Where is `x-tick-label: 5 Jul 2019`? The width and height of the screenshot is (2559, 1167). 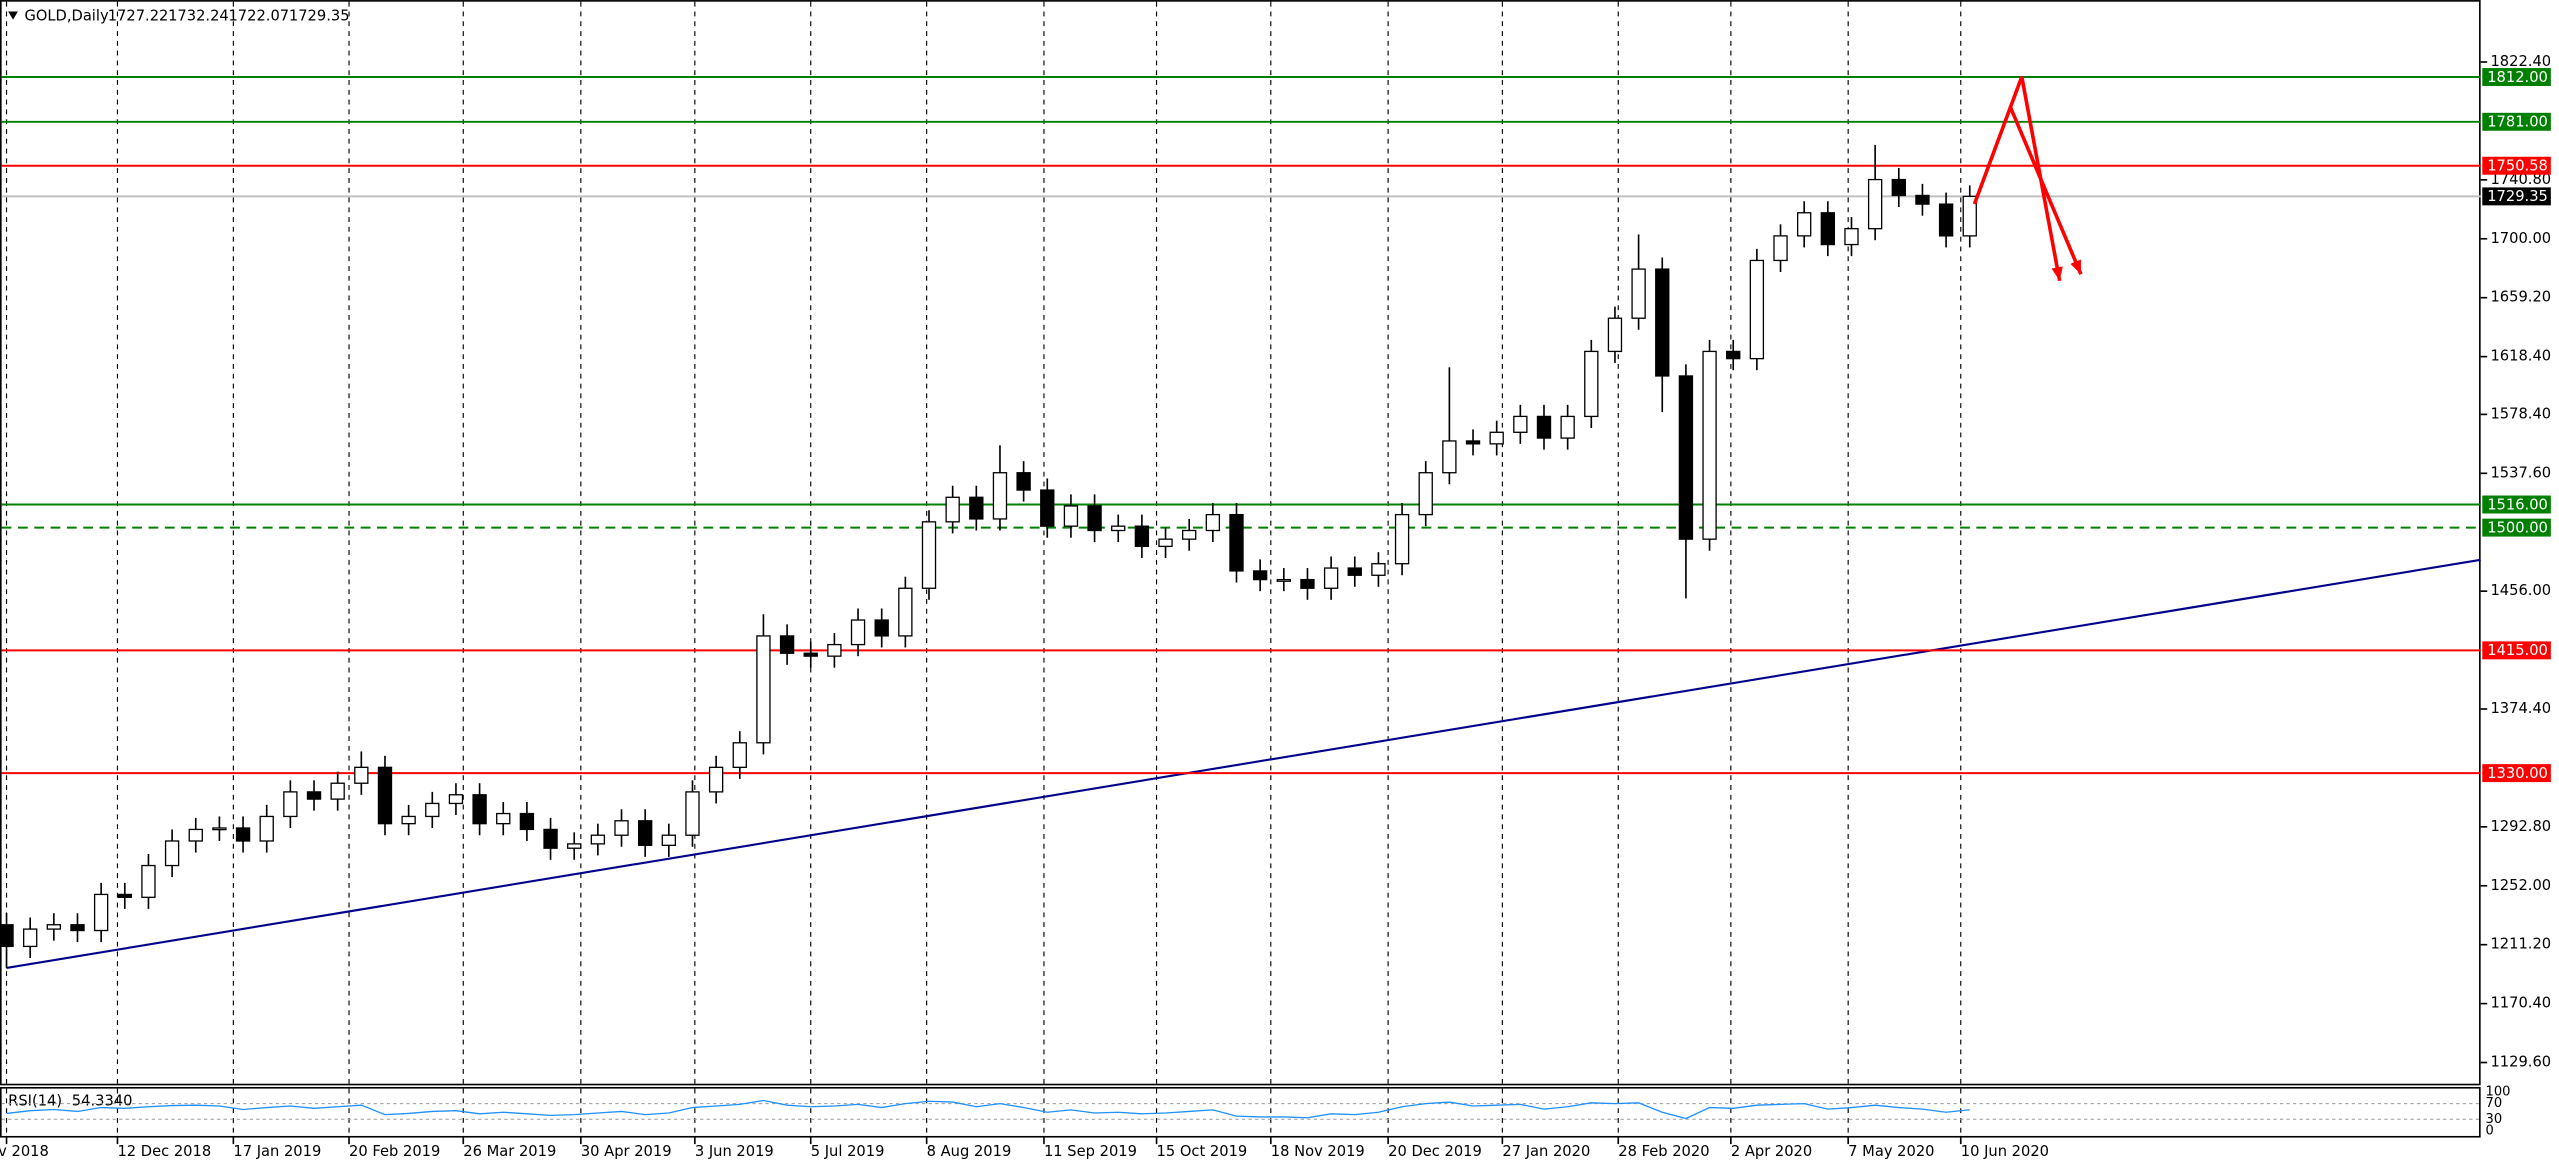
x-tick-label: 5 Jul 2019 is located at coordinates (848, 1151).